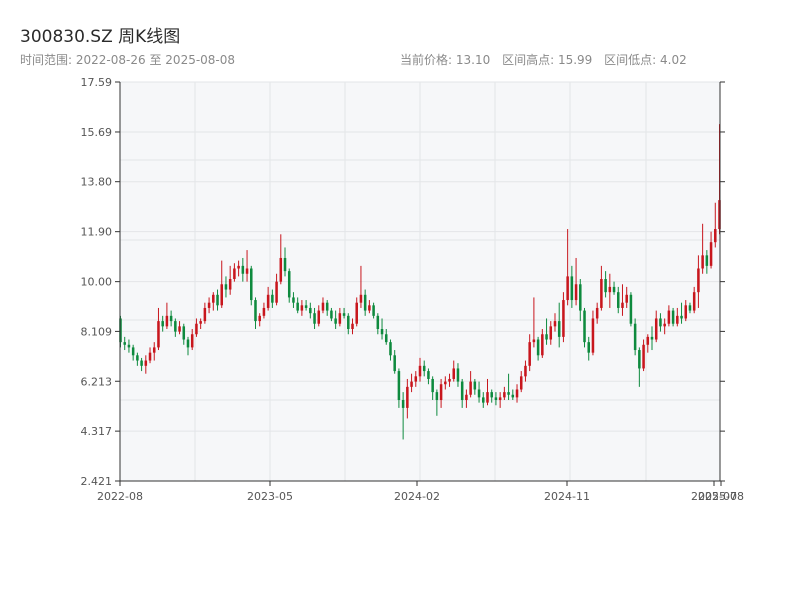  I want to click on y-tick-label: 2.421, so click(97, 481).